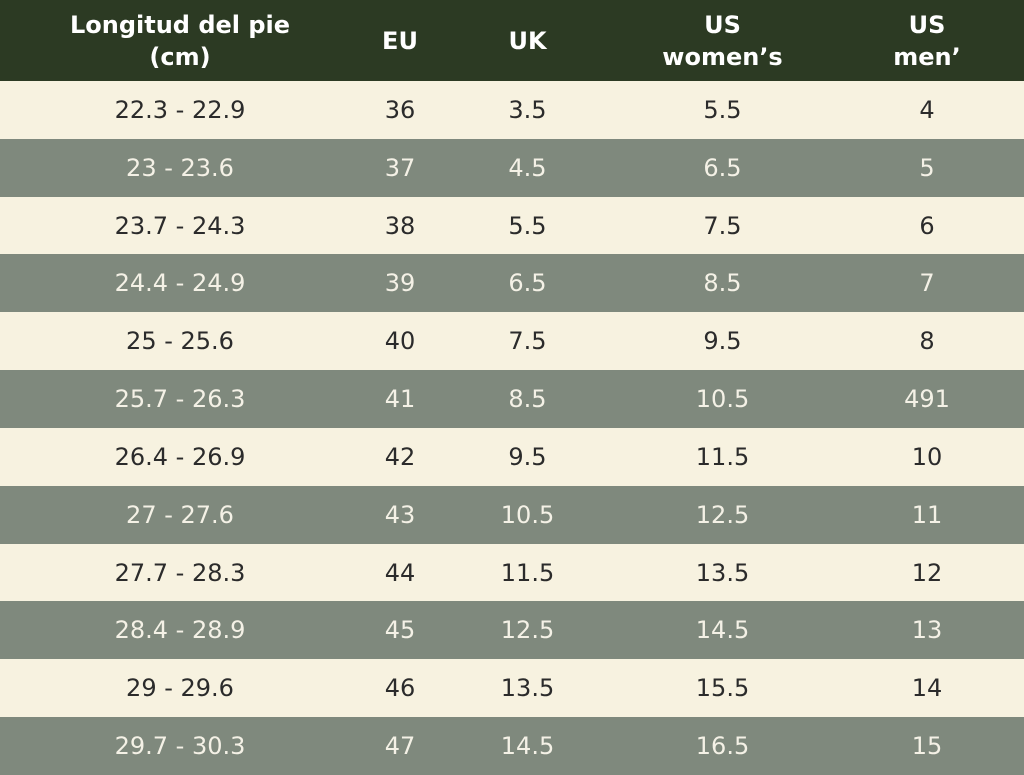  I want to click on table-row: 27 - 27.6 43 10.5 12.5 11, so click(512, 514).